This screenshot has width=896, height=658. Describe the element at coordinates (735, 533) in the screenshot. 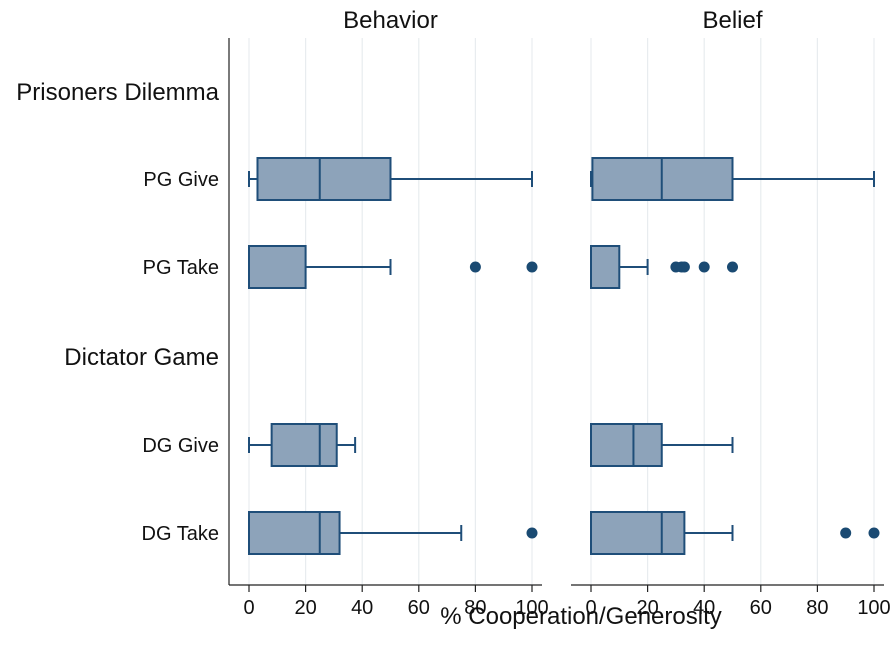

I see `box-belief-dg-take` at that location.